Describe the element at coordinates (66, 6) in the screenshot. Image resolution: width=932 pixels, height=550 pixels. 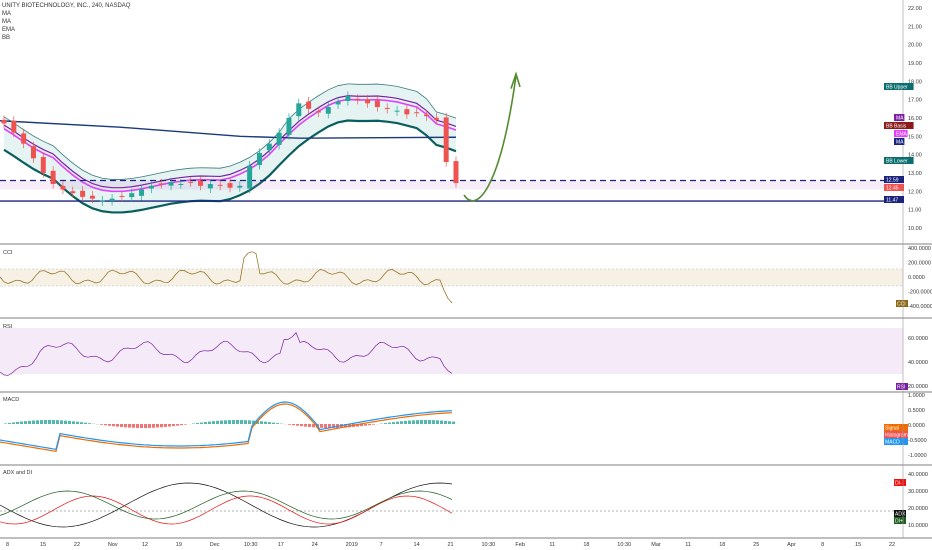
I see `chart-title: UNITY BIOTECHNOLOGY, INC., 240, NASDAQ` at that location.